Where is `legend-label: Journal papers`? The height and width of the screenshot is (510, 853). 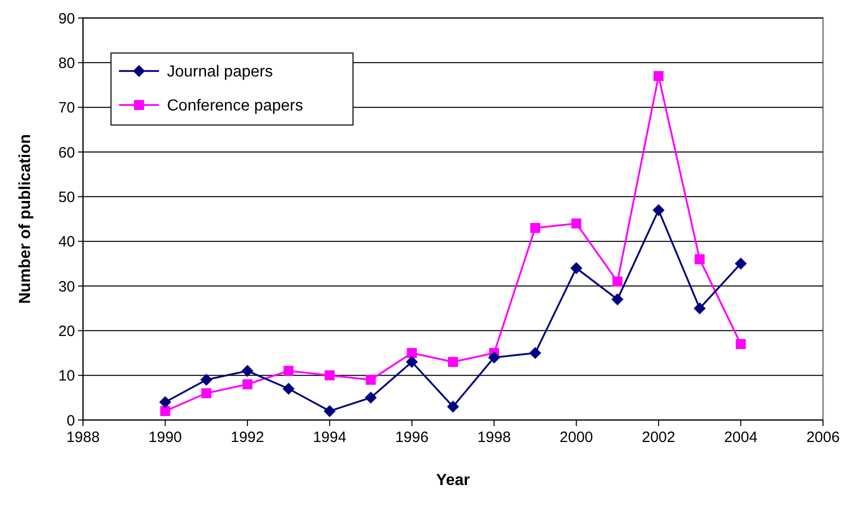
legend-label: Journal papers is located at coordinates (220, 72).